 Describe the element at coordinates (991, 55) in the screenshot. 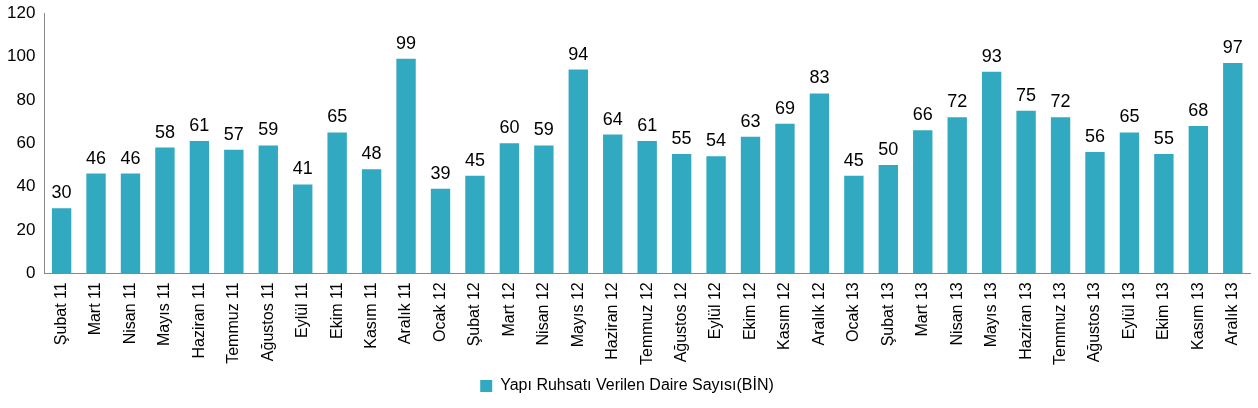

I see `data-label: 93` at that location.